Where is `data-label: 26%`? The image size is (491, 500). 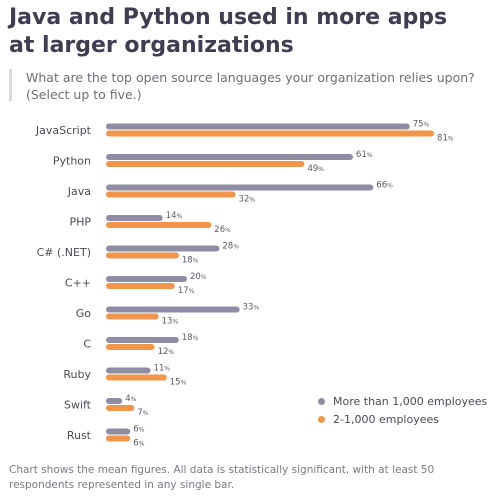
data-label: 26% is located at coordinates (222, 230).